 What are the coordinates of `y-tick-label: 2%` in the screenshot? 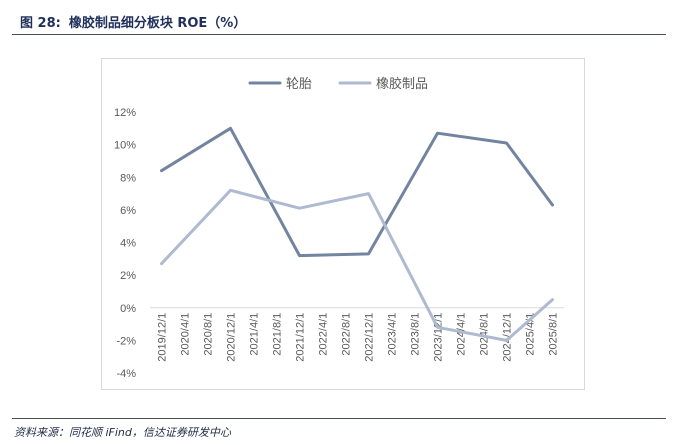 It's located at (128, 276).